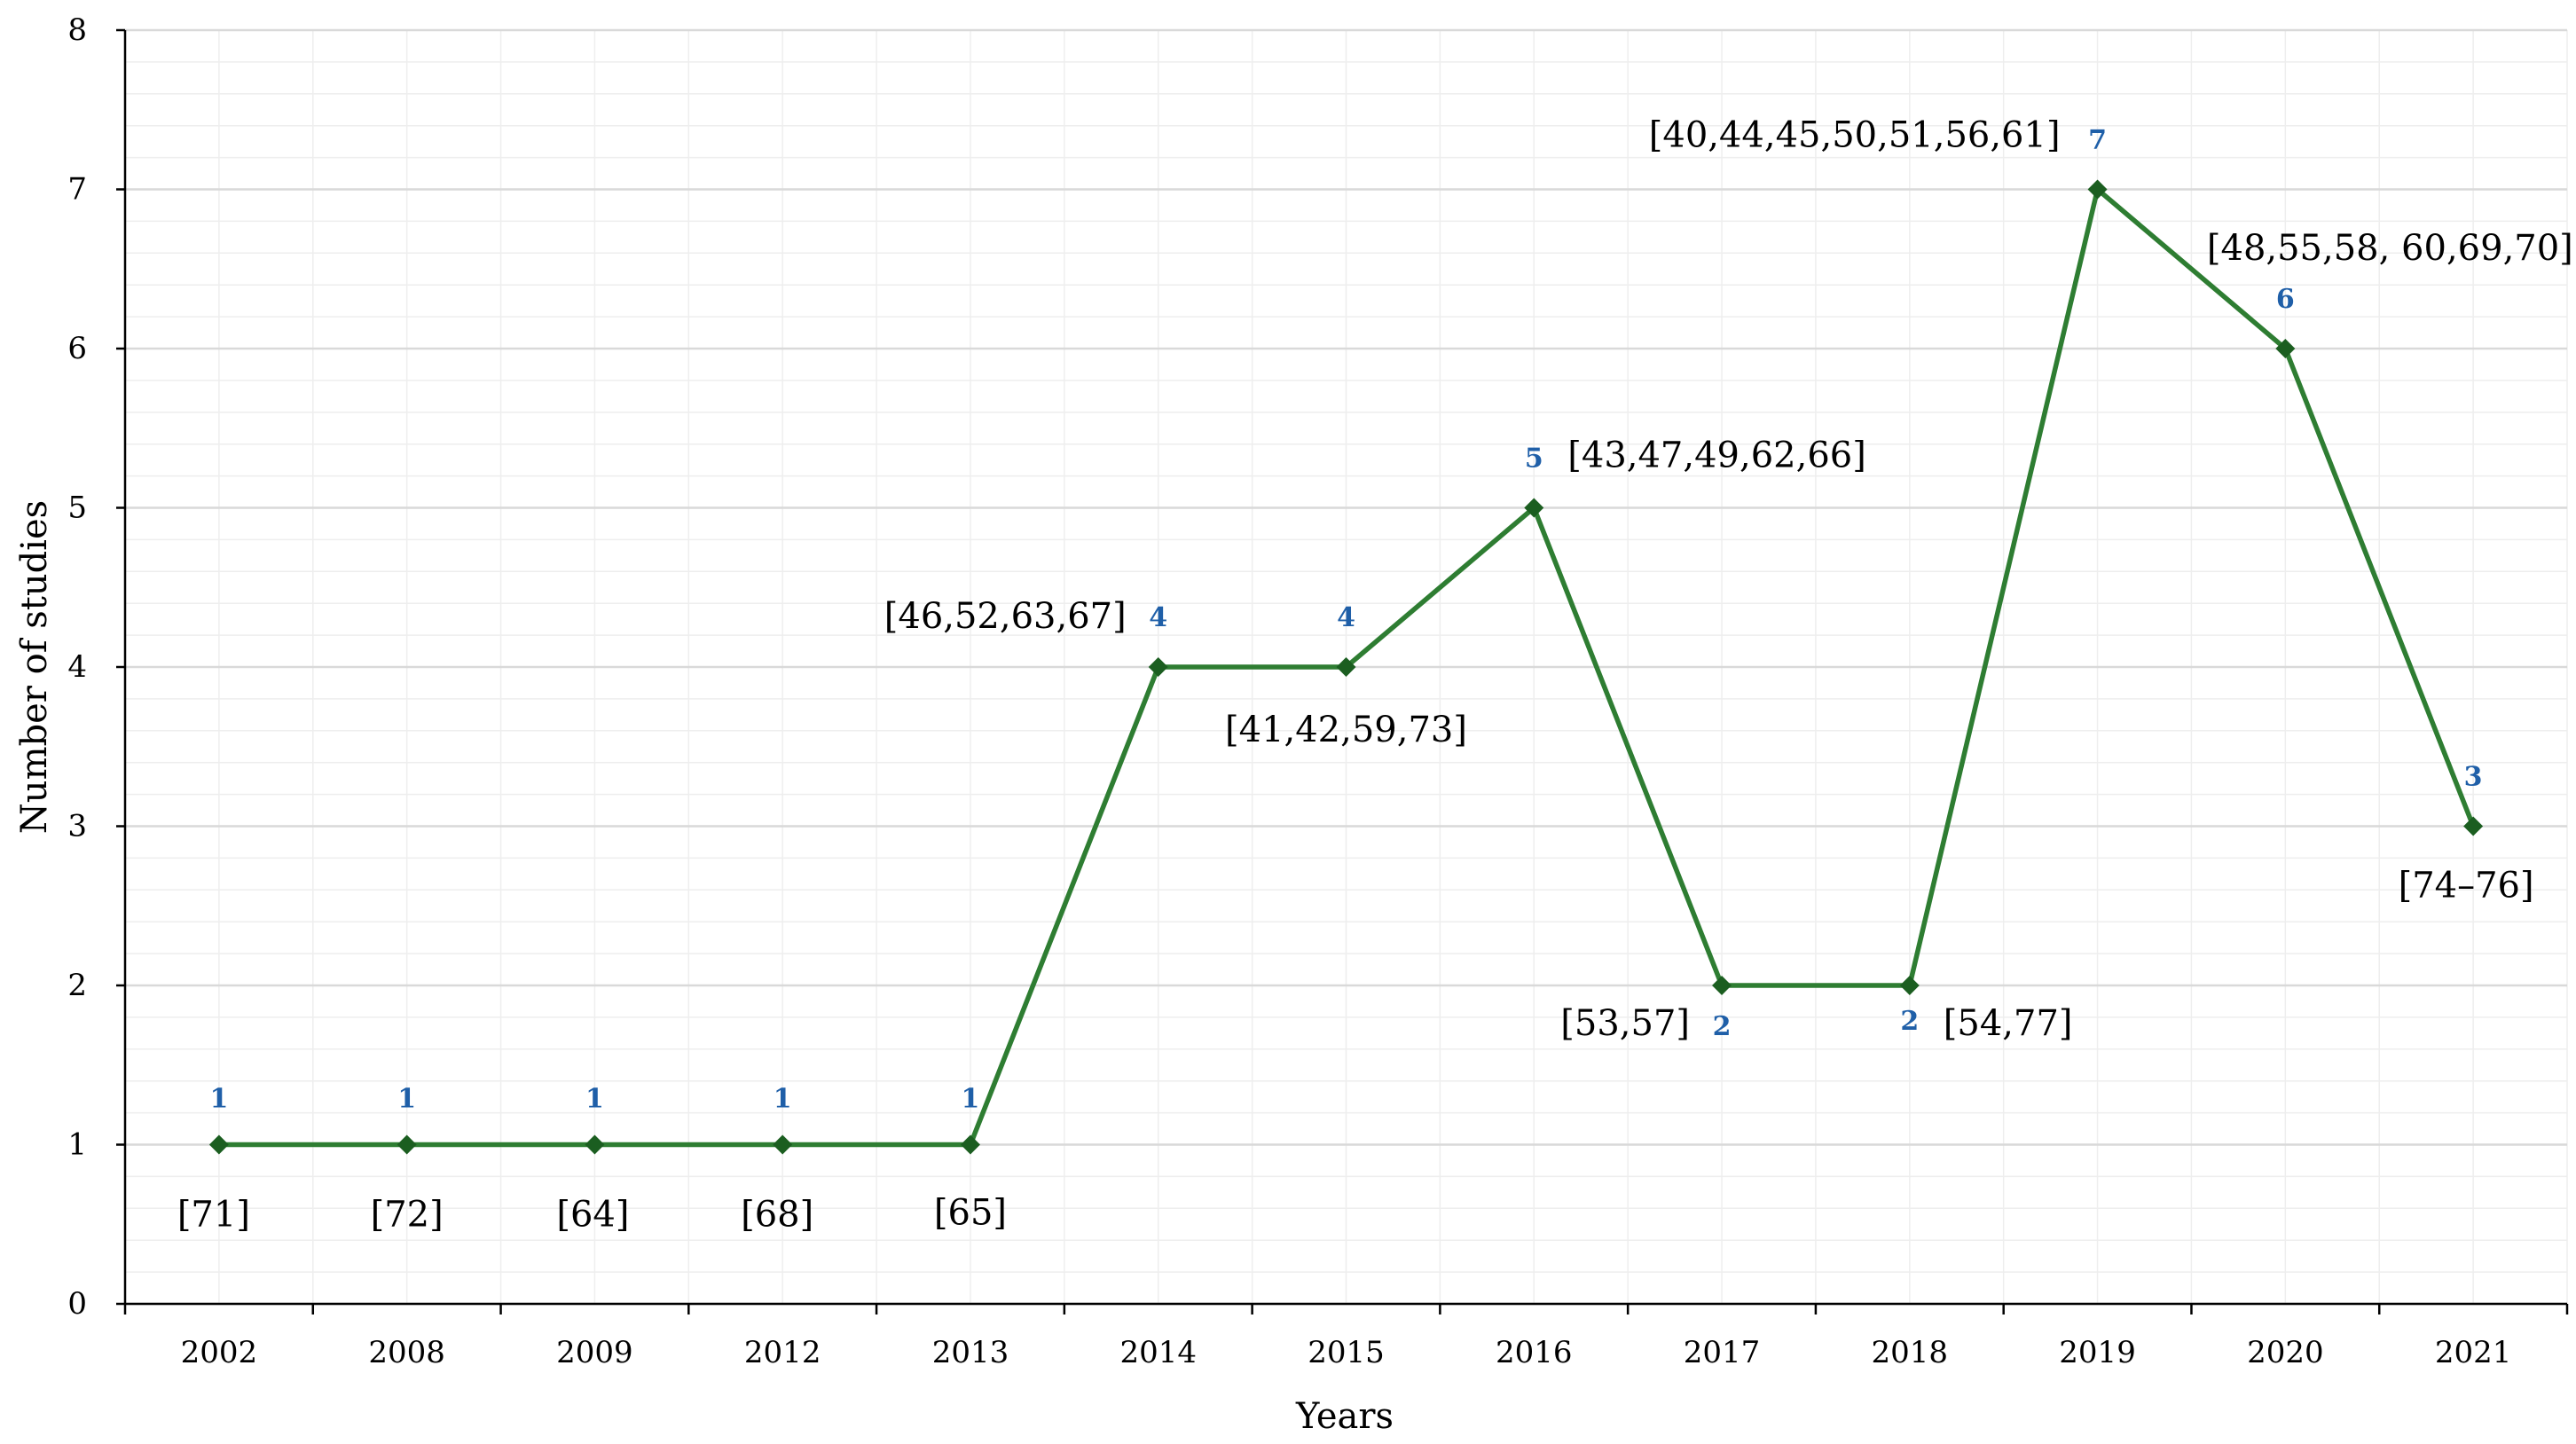 The width and height of the screenshot is (2576, 1444). Describe the element at coordinates (2097, 140) in the screenshot. I see `data-value-label: 7` at that location.